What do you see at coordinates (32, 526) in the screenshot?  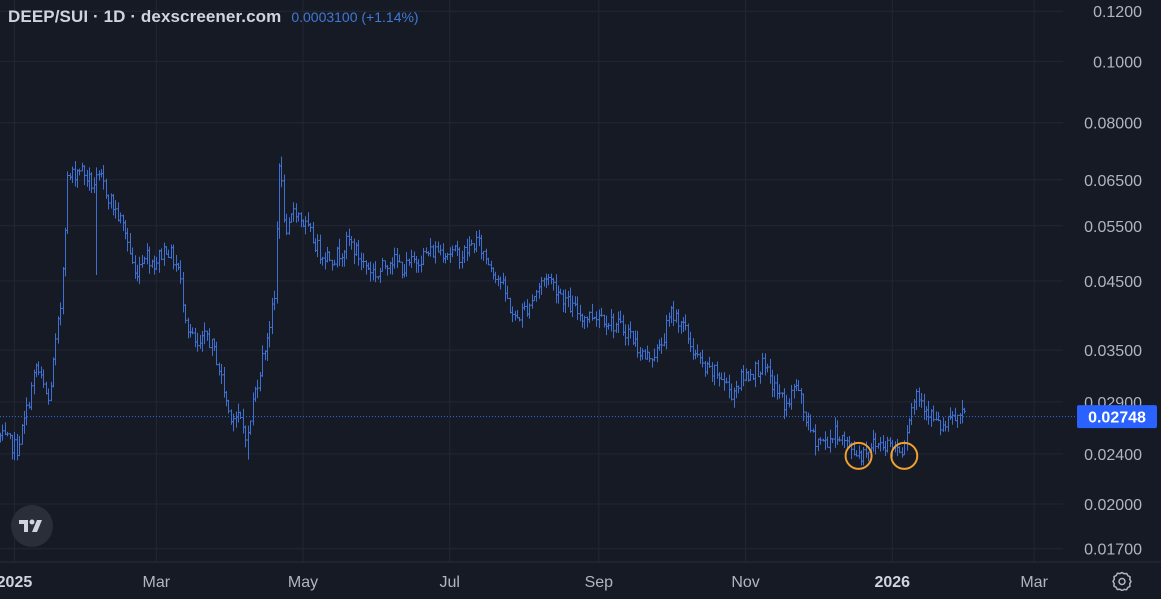 I see `tradingview-logo-icon` at bounding box center [32, 526].